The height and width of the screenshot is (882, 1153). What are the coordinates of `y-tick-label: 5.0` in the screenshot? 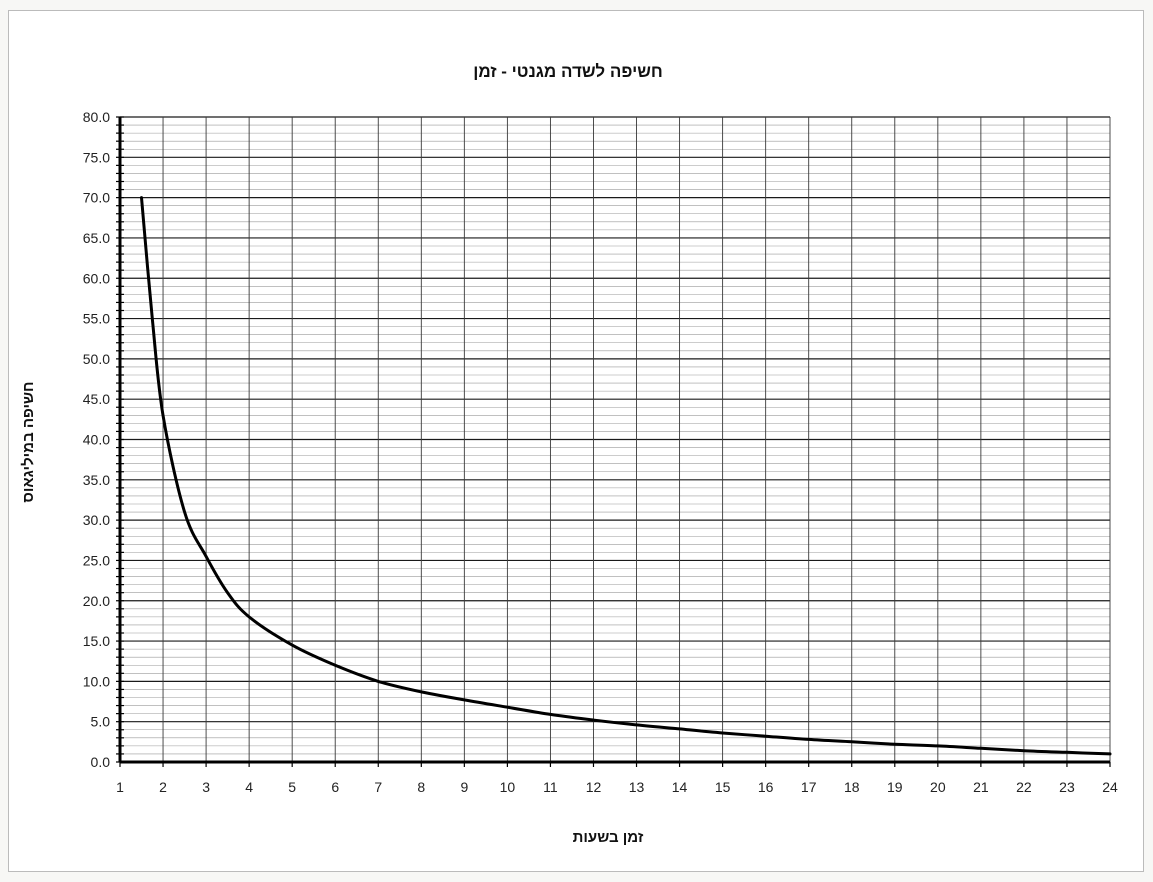 It's located at (101, 722).